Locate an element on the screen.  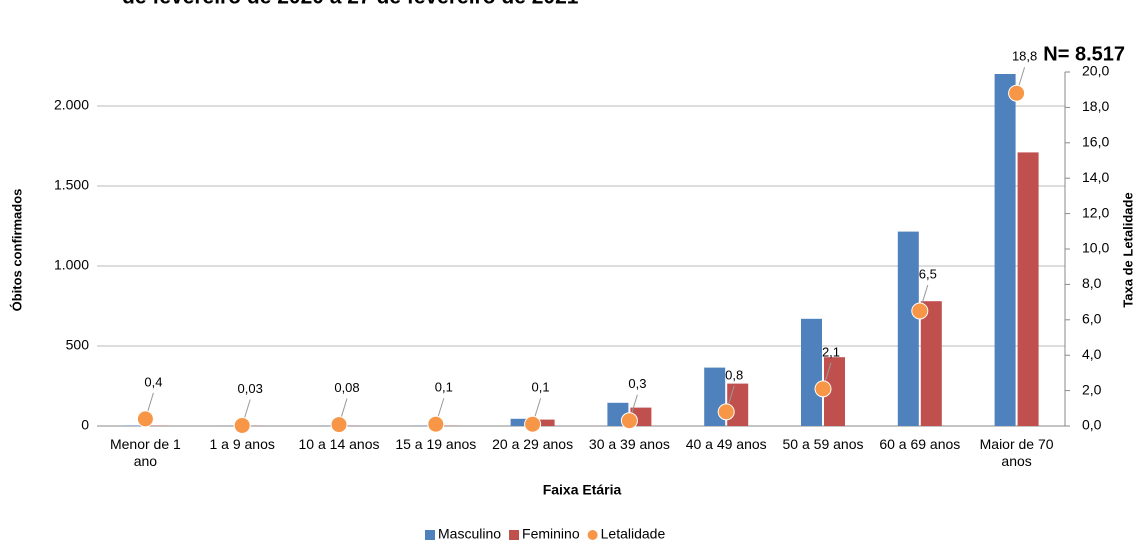
x-tick-label: Menor de 1 ano is located at coordinates (145, 452).